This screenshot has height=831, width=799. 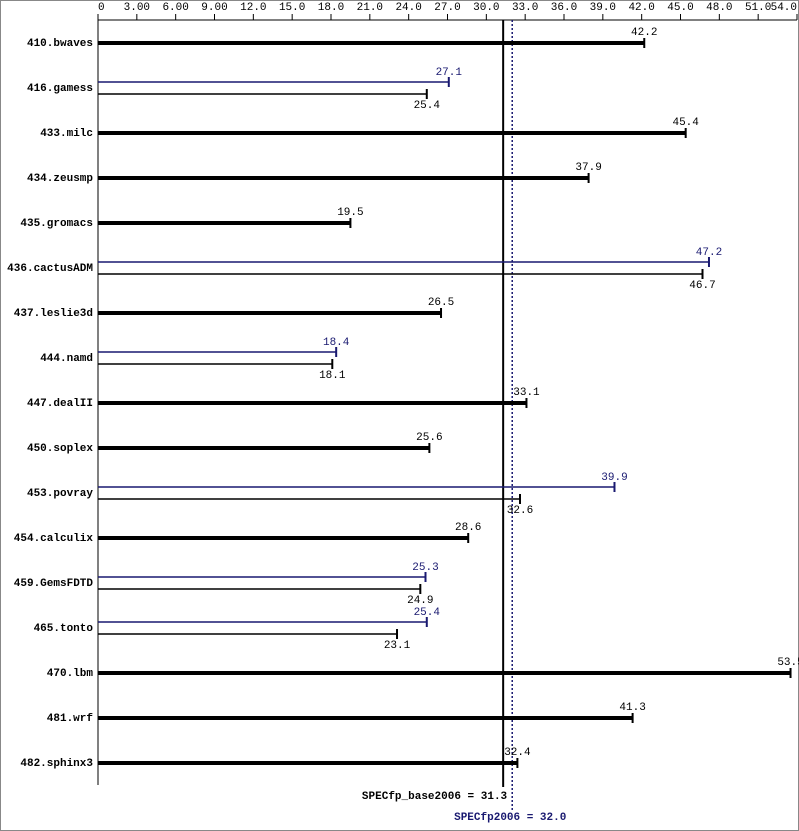 I want to click on value-label: 23.1, so click(x=397, y=646).